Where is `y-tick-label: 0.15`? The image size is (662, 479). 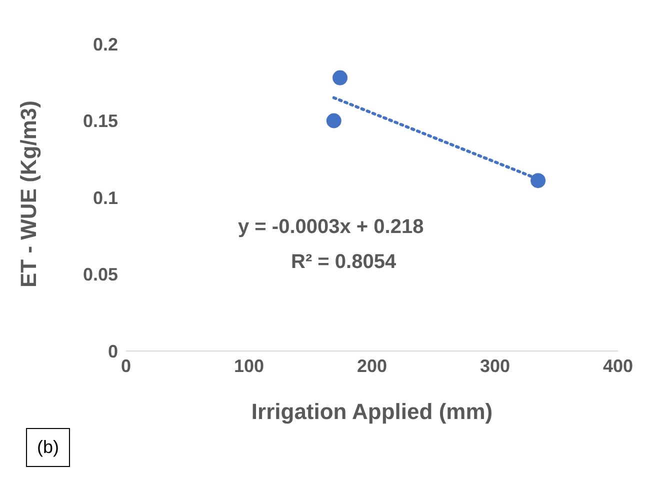
y-tick-label: 0.15 is located at coordinates (100, 121).